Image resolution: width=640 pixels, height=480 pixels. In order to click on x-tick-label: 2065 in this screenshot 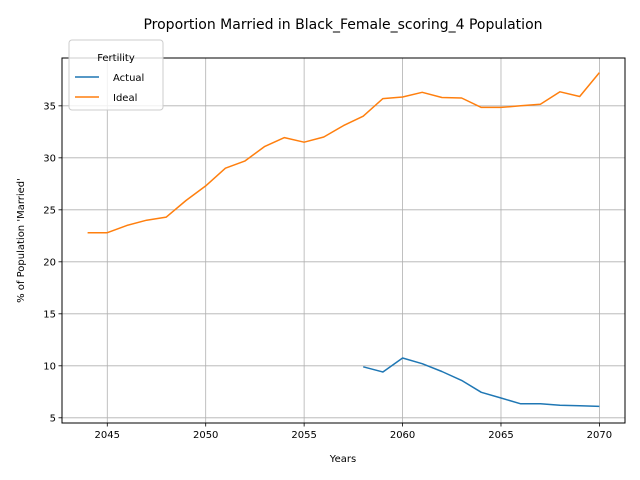, I will do `click(500, 435)`.